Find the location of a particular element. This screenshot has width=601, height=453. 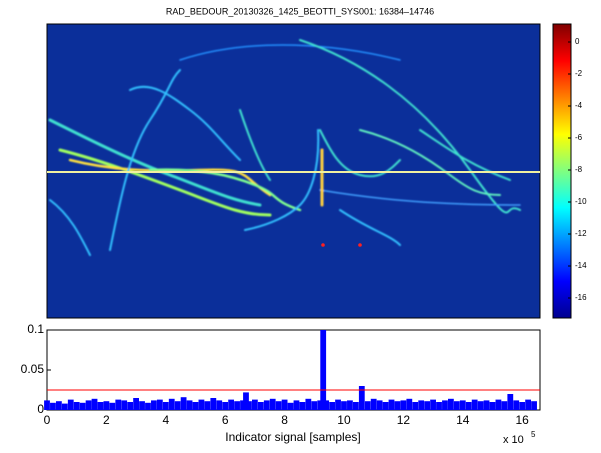

signal-axes is located at coordinates (293, 370).